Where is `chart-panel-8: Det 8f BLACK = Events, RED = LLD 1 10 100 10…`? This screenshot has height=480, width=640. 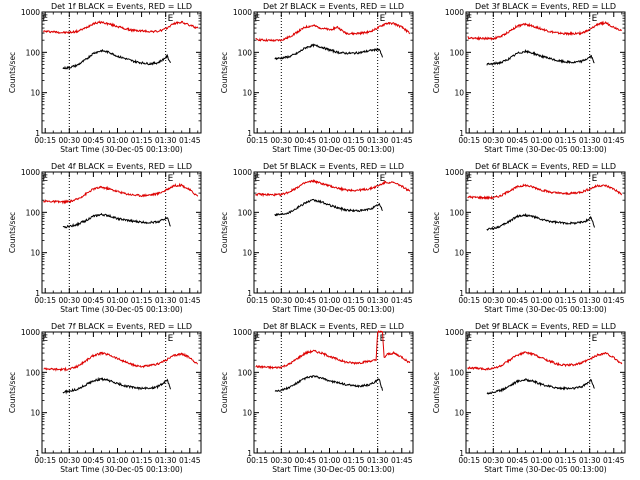
chart-panel-8: Det 8f BLACK = Events, RED = LLD 1 10 100 10… is located at coordinates (317, 398).